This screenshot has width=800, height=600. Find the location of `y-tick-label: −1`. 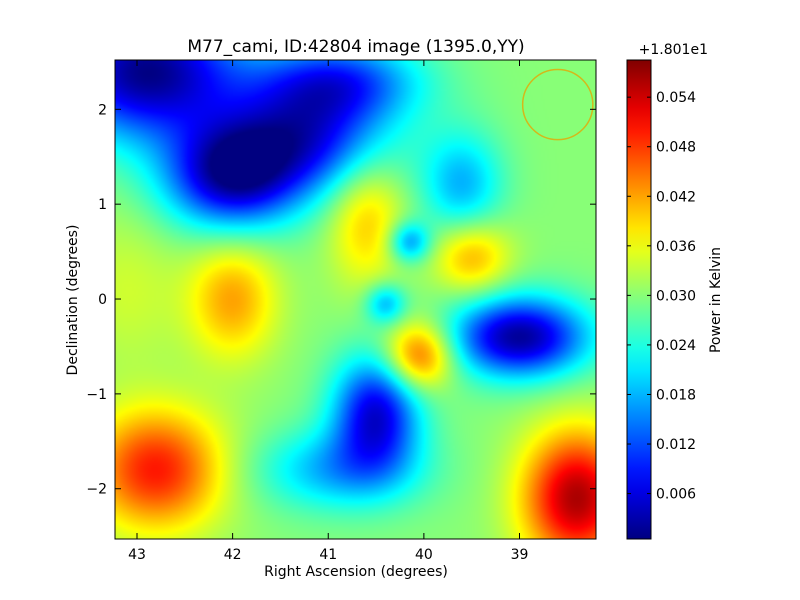

y-tick-label: −1 is located at coordinates (96, 395).